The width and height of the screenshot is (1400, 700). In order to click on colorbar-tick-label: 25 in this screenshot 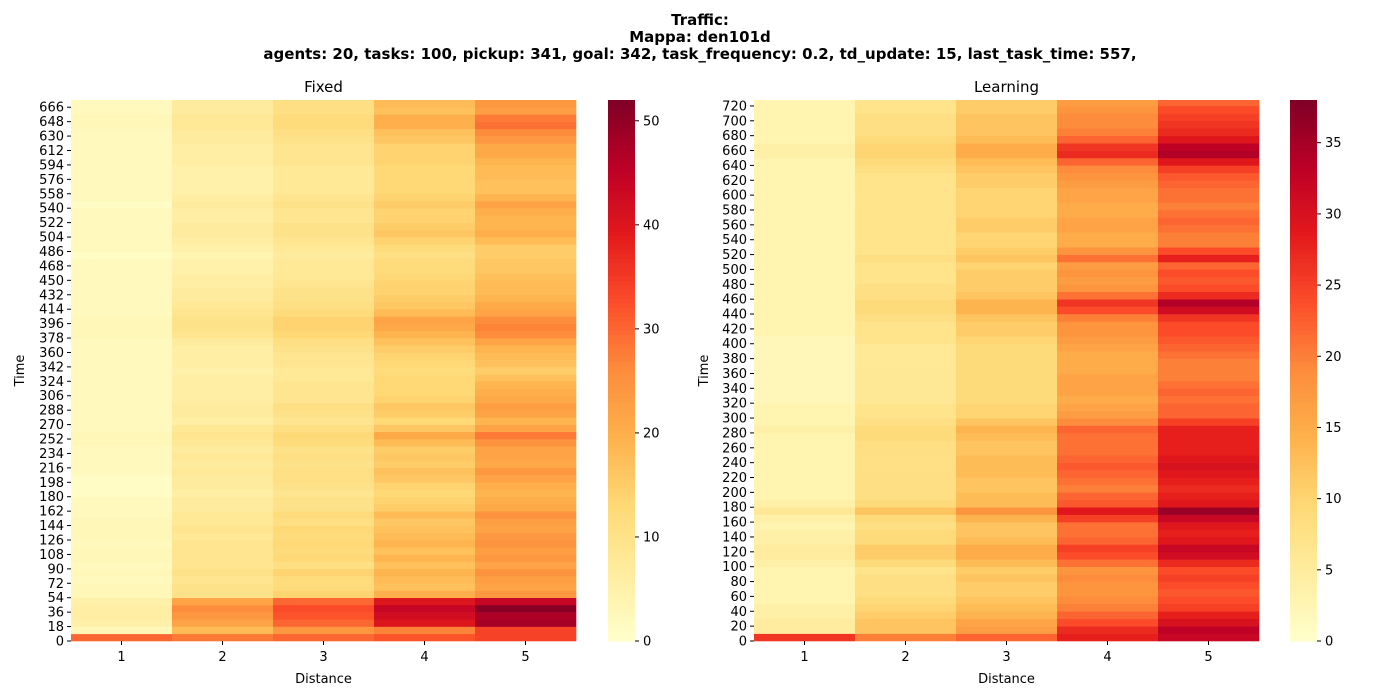, I will do `click(1333, 286)`.